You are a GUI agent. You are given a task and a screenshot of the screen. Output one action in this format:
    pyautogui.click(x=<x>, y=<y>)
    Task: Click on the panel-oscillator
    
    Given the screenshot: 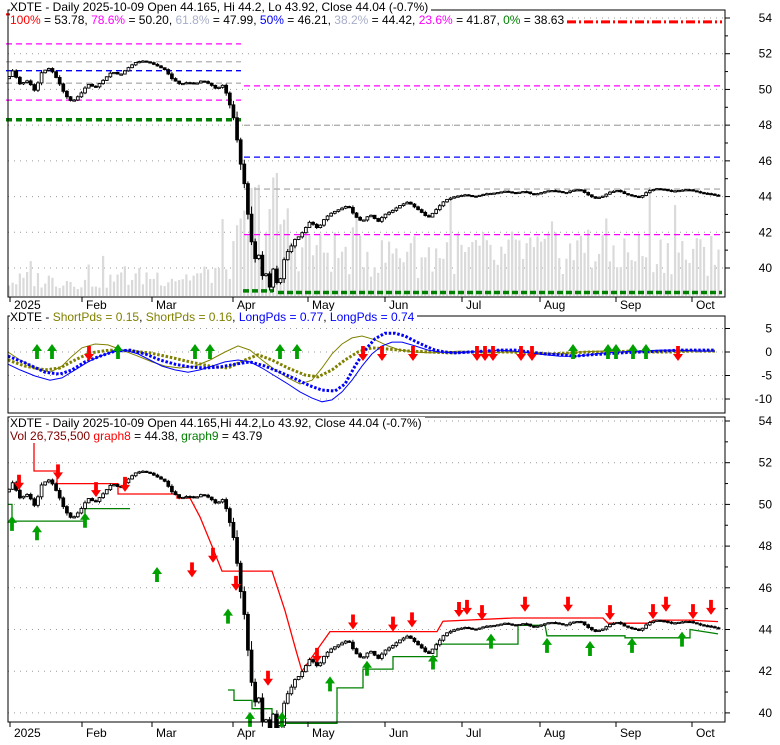 What is the action you would take?
    pyautogui.click(x=366, y=364)
    